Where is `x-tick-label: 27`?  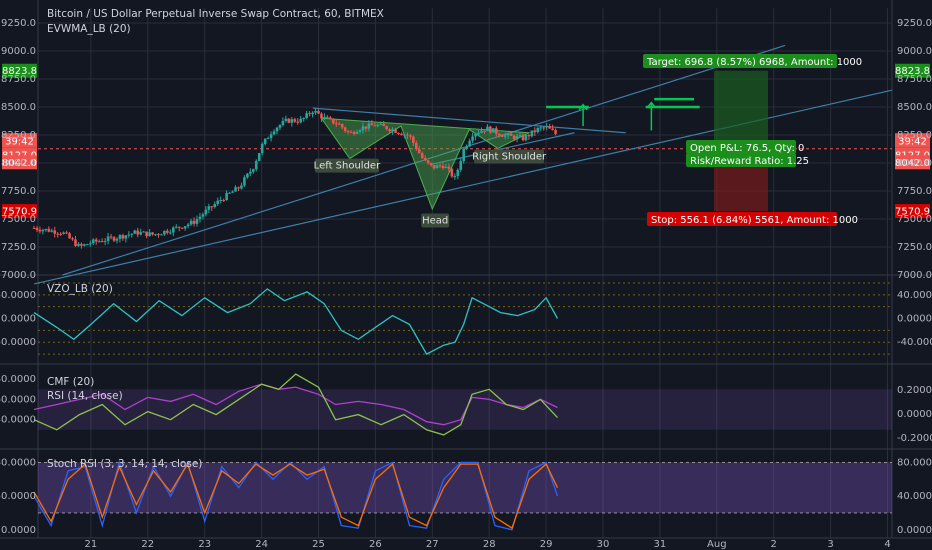 x-tick-label: 27 is located at coordinates (432, 544).